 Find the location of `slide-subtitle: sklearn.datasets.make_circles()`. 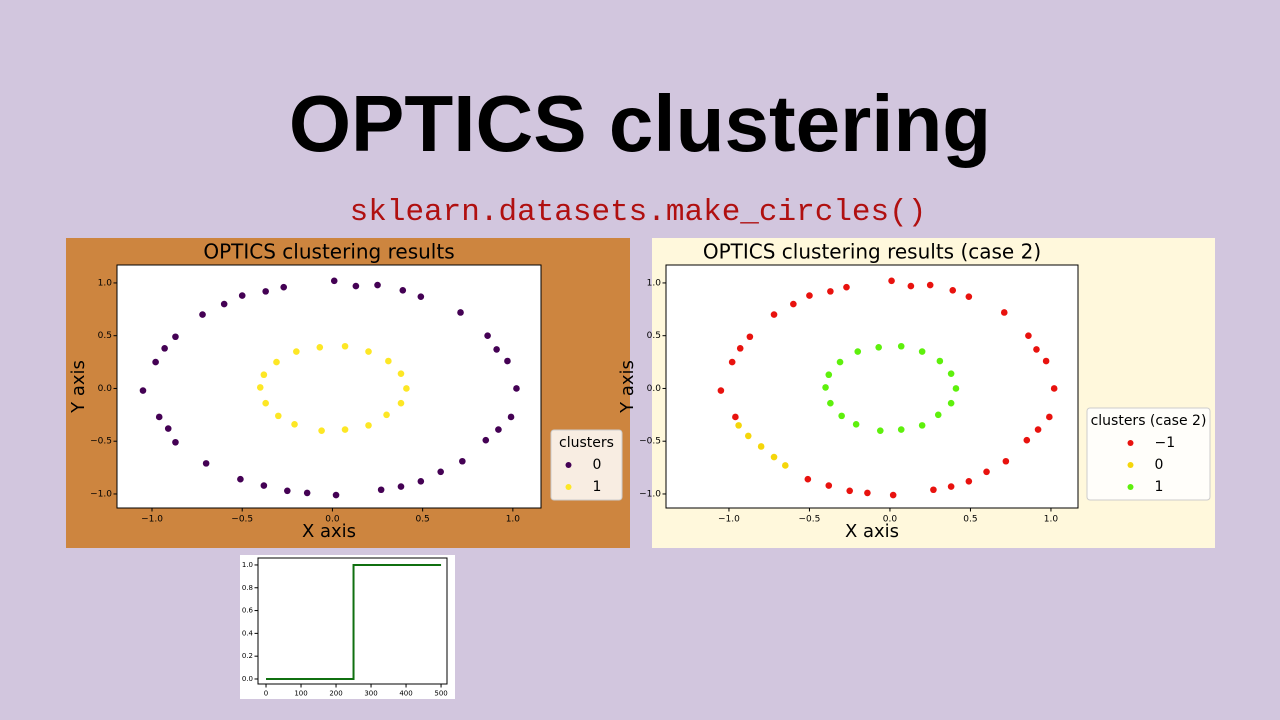

slide-subtitle: sklearn.datasets.make_circles() is located at coordinates (638, 212).